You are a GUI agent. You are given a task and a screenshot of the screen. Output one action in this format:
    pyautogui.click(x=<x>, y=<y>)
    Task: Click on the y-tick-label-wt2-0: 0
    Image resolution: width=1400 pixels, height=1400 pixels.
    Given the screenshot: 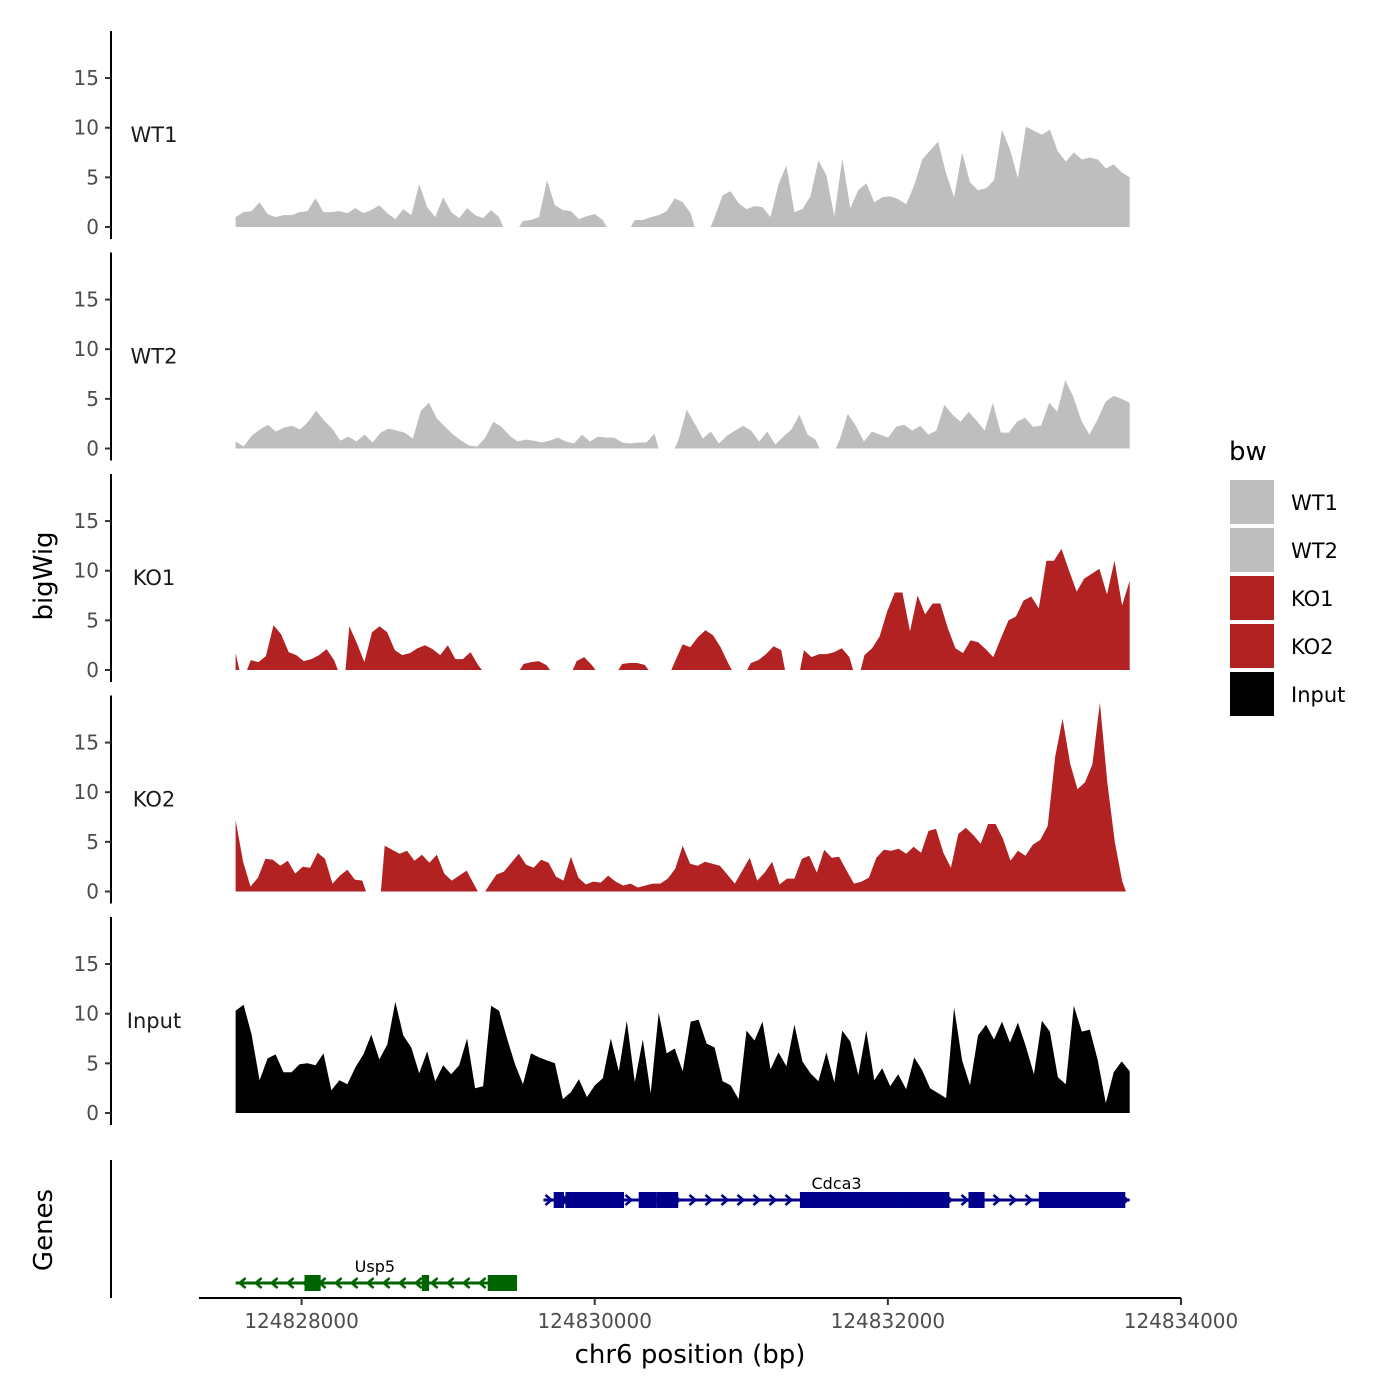 What is the action you would take?
    pyautogui.click(x=92, y=449)
    